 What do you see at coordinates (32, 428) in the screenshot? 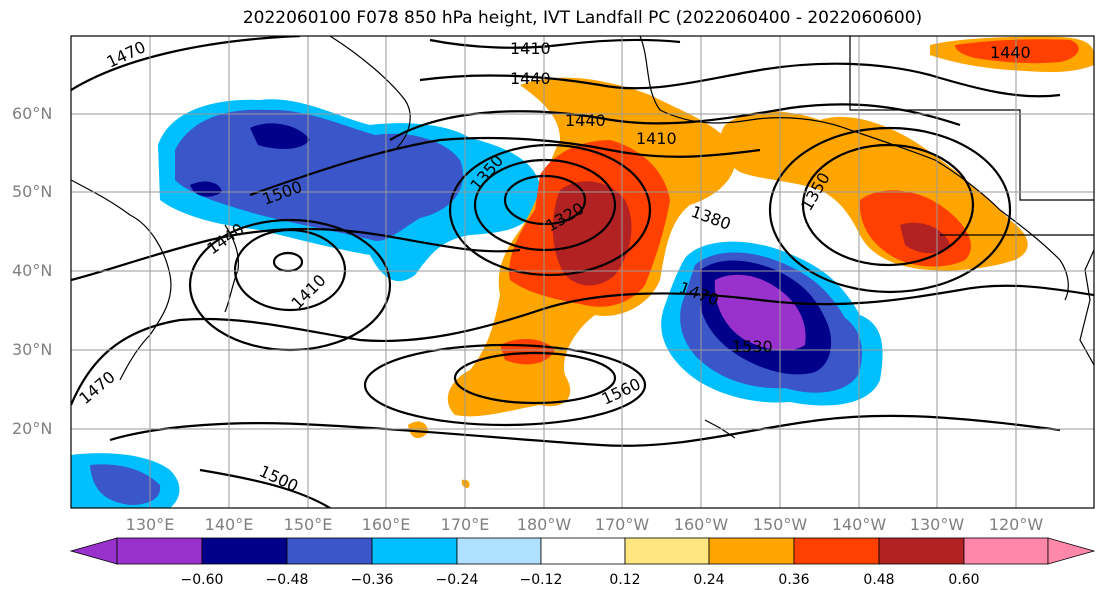
I see `lat-label: 20°N` at bounding box center [32, 428].